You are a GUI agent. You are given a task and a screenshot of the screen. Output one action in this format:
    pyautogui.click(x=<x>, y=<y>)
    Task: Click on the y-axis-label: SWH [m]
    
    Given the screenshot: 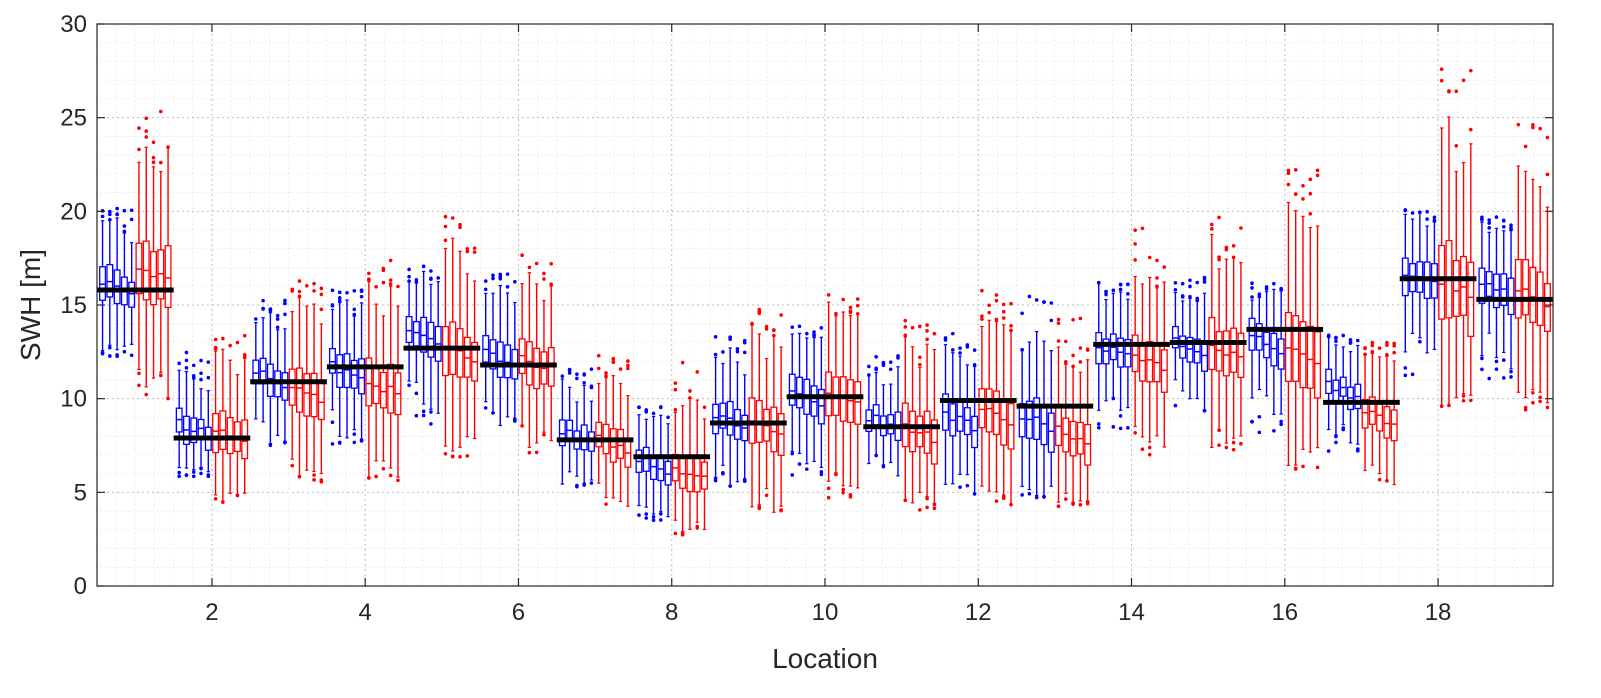 What is the action you would take?
    pyautogui.click(x=30, y=305)
    